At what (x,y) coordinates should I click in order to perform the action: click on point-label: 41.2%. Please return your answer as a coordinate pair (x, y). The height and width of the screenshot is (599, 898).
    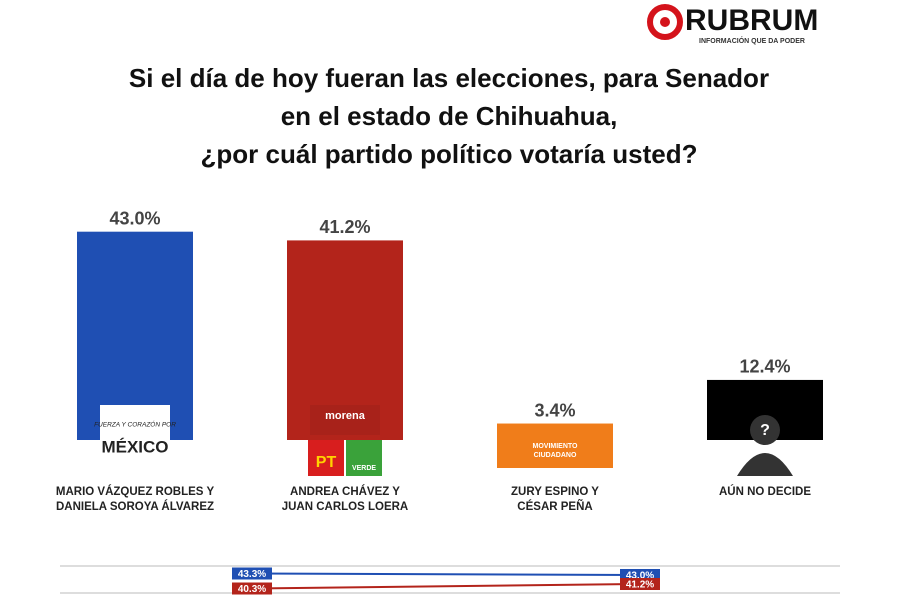
    Looking at the image, I should click on (640, 585).